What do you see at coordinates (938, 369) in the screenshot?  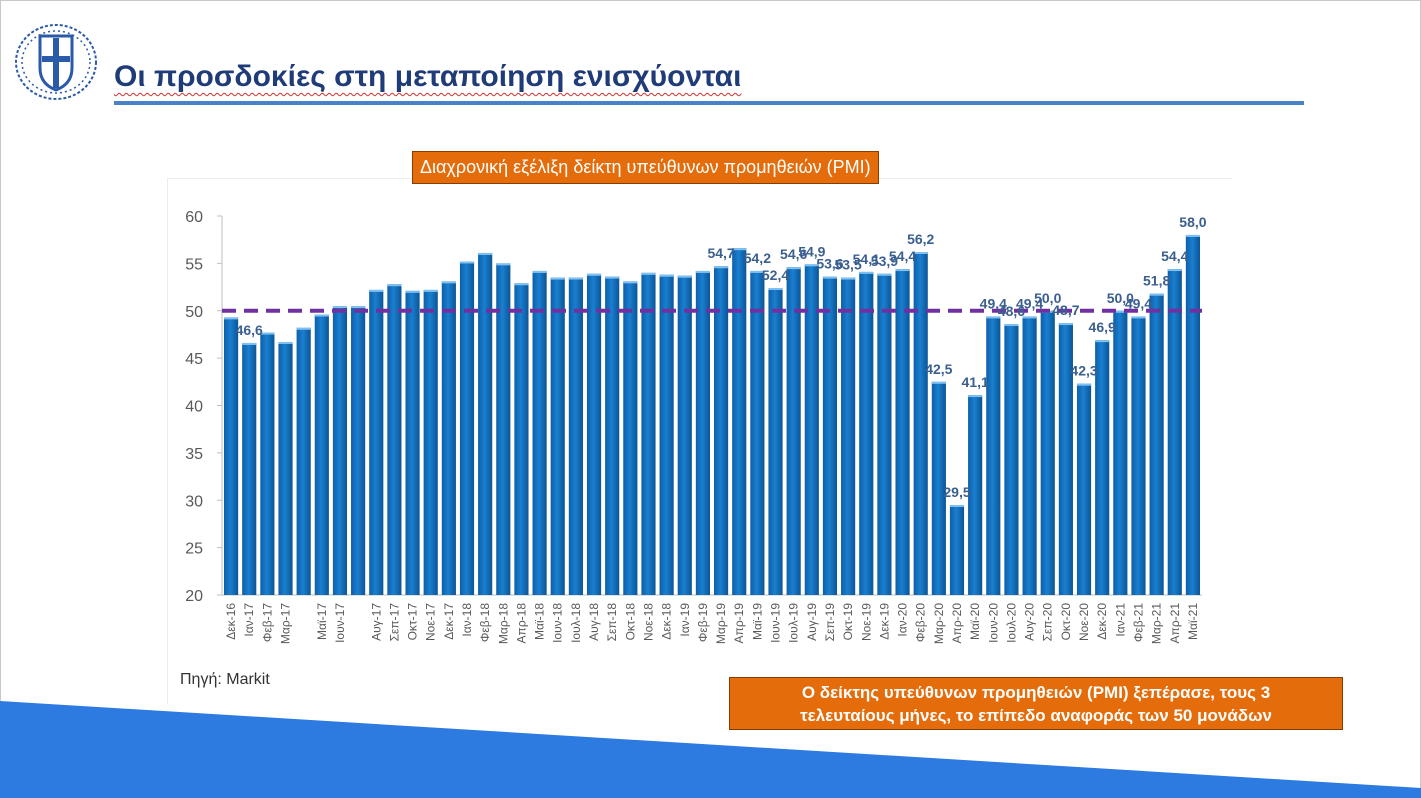 I see `data-label: 42,5` at bounding box center [938, 369].